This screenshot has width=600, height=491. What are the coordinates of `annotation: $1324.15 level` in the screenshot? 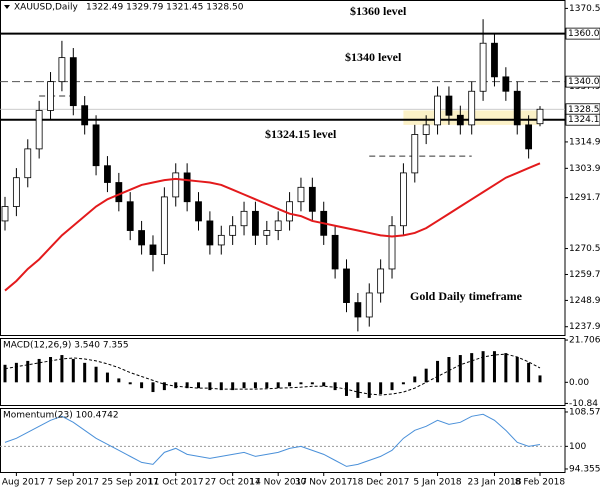 It's located at (301, 134).